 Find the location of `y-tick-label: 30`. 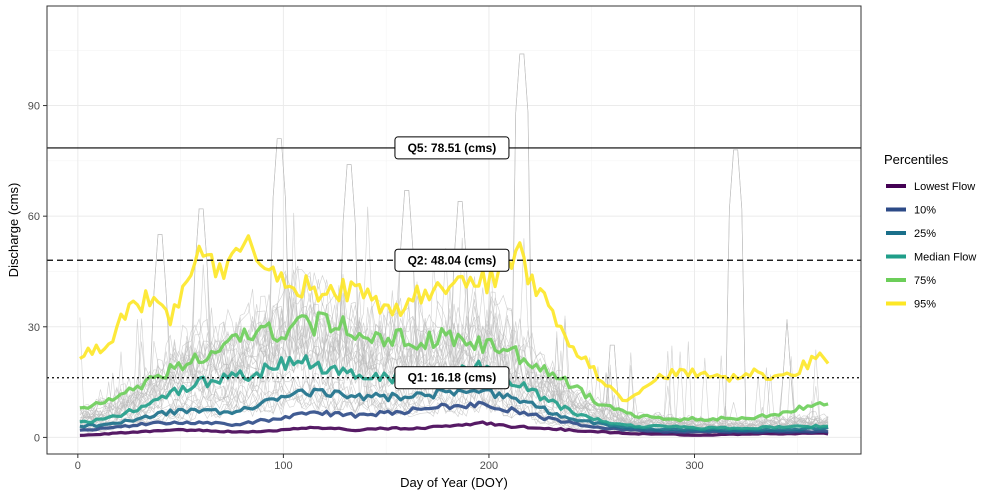

y-tick-label: 30 is located at coordinates (34, 328).